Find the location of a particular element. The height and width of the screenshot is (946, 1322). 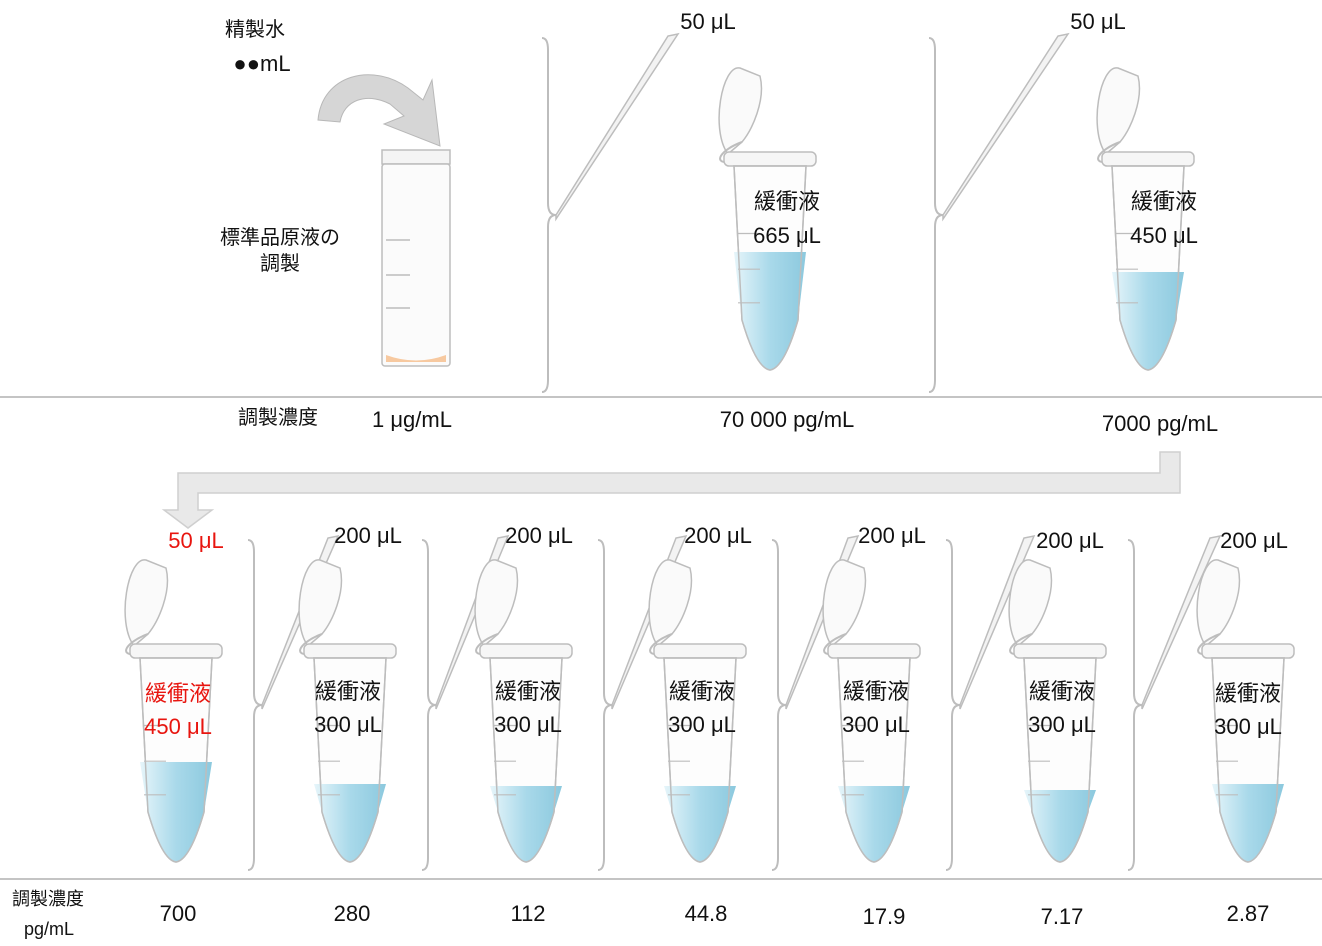

top-concentration-3: 7000 pg/mL is located at coordinates (1160, 423).